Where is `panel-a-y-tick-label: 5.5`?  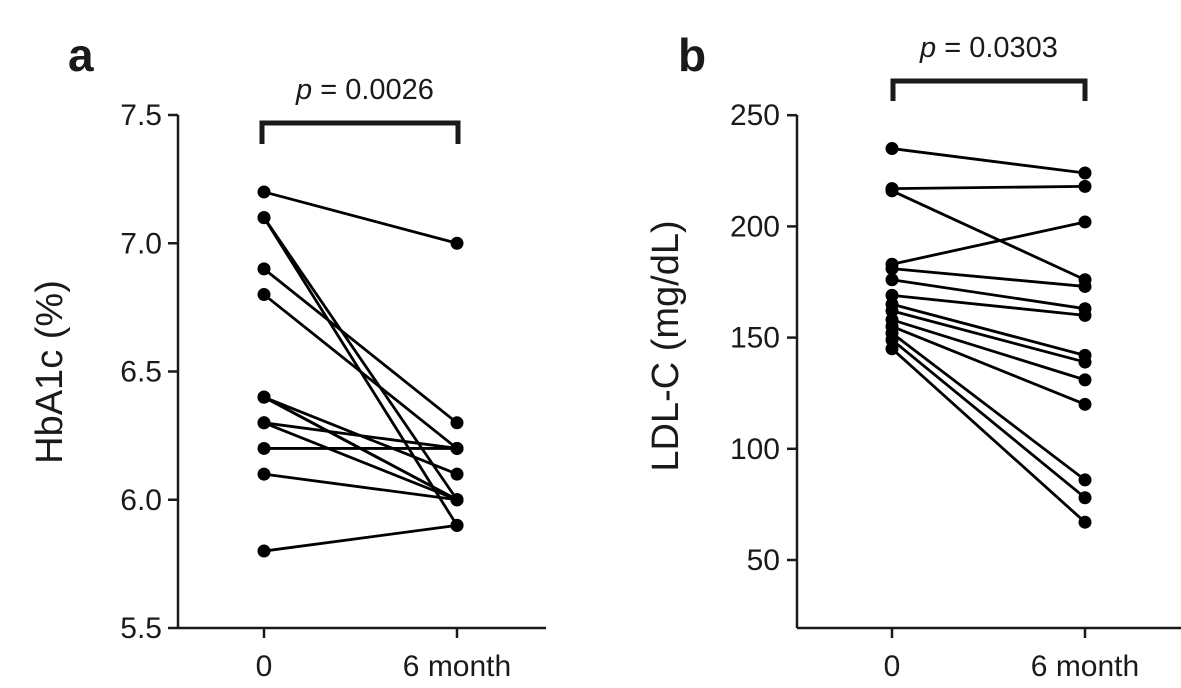 panel-a-y-tick-label: 5.5 is located at coordinates (141, 628).